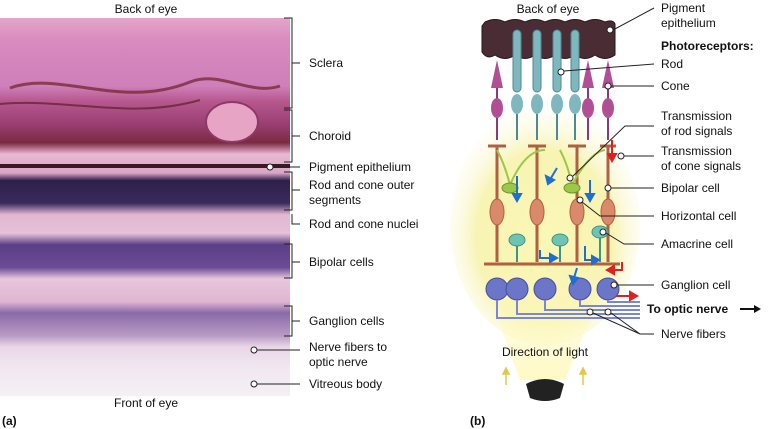 The height and width of the screenshot is (429, 770). What do you see at coordinates (696, 151) in the screenshot?
I see `cone-signals-label-1: Transmission` at bounding box center [696, 151].